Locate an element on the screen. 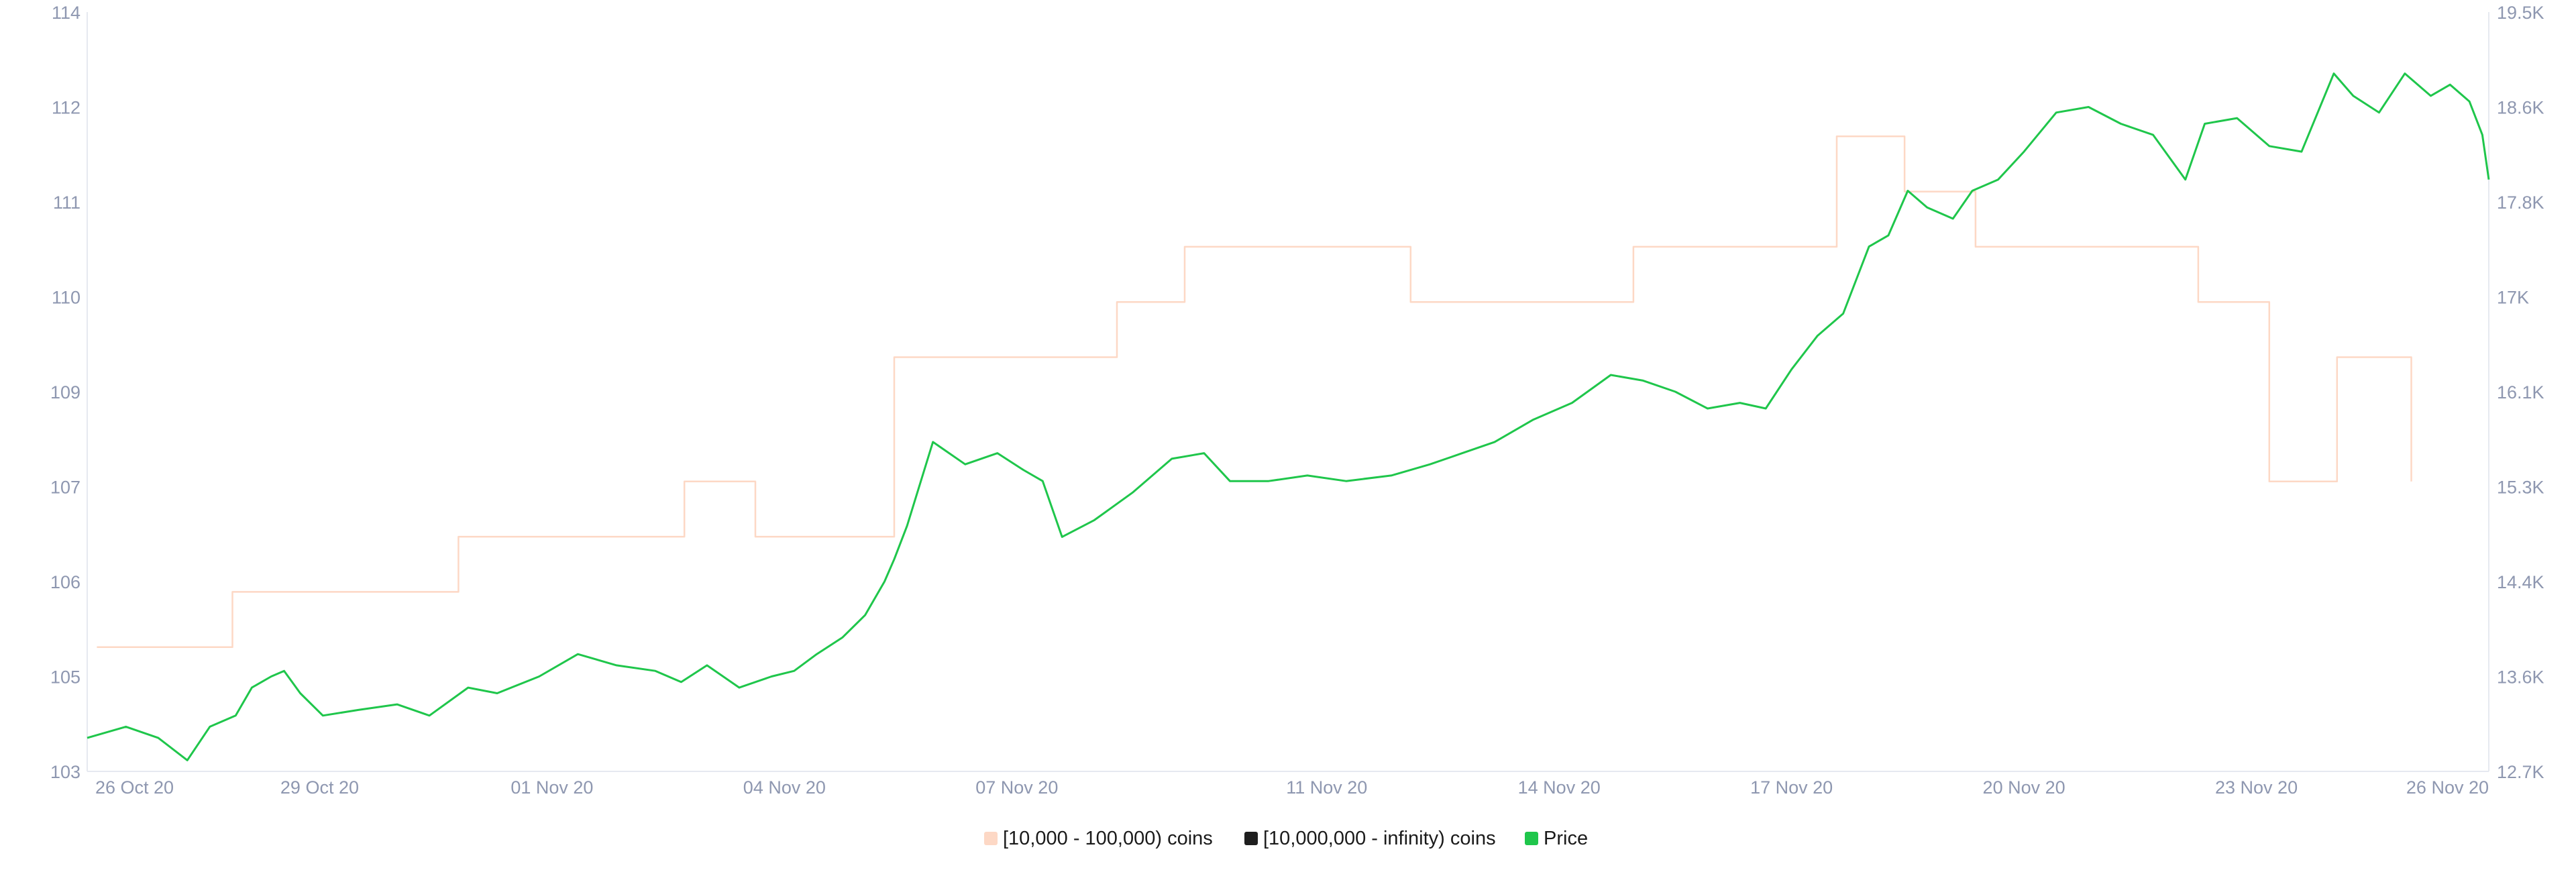  left-axis-tick-label: 107 is located at coordinates (65, 488).